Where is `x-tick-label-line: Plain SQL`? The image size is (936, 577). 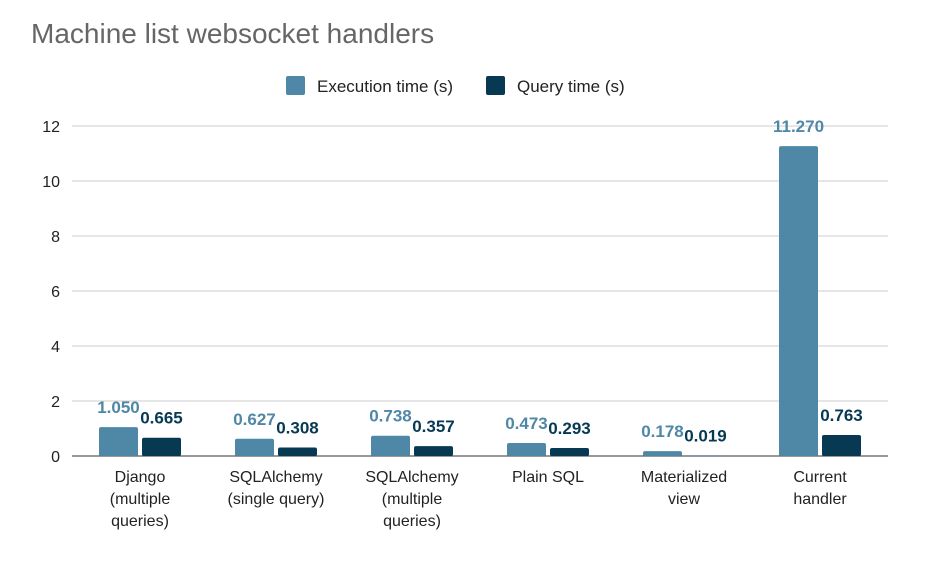 x-tick-label-line: Plain SQL is located at coordinates (548, 477).